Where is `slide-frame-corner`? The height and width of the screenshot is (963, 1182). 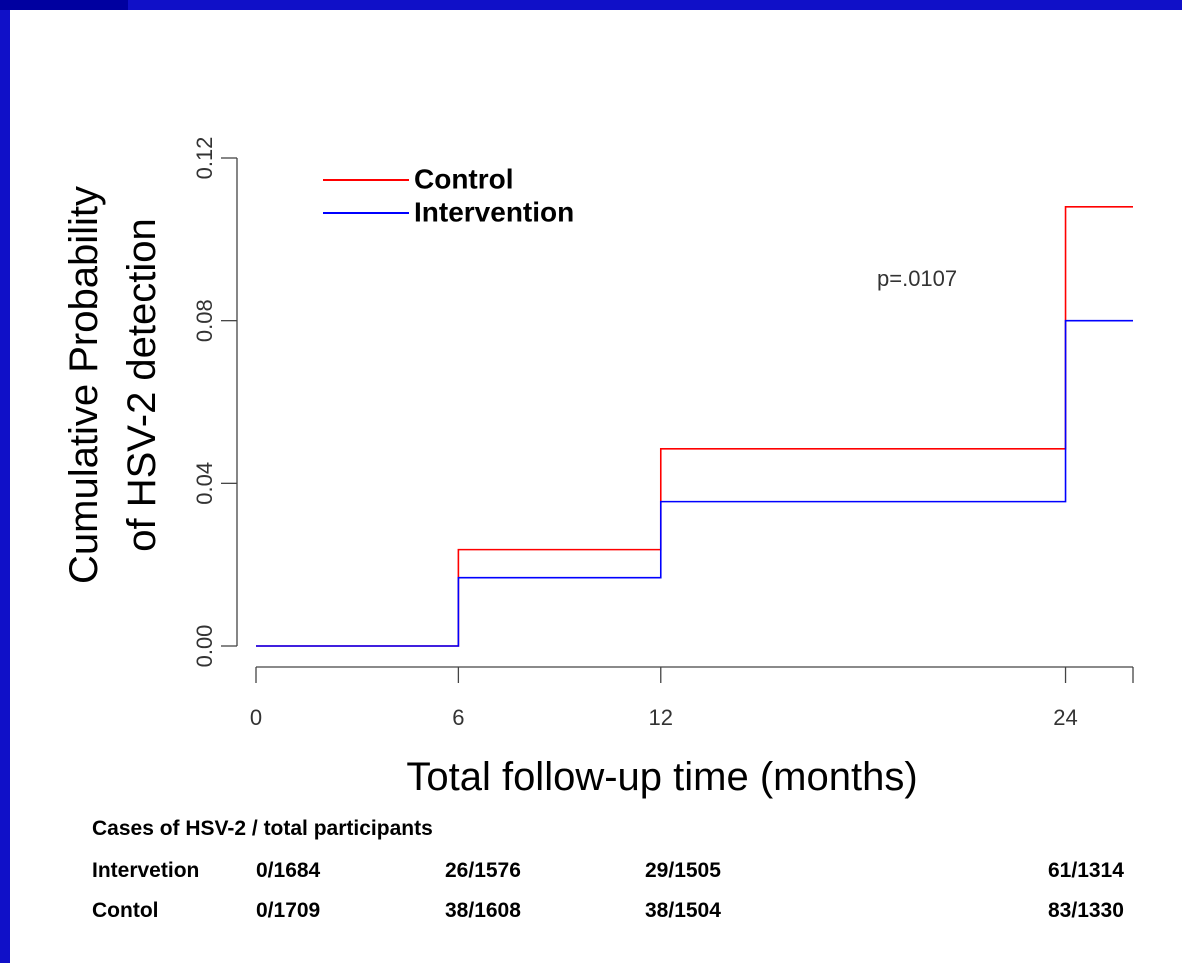
slide-frame-corner is located at coordinates (64, 5).